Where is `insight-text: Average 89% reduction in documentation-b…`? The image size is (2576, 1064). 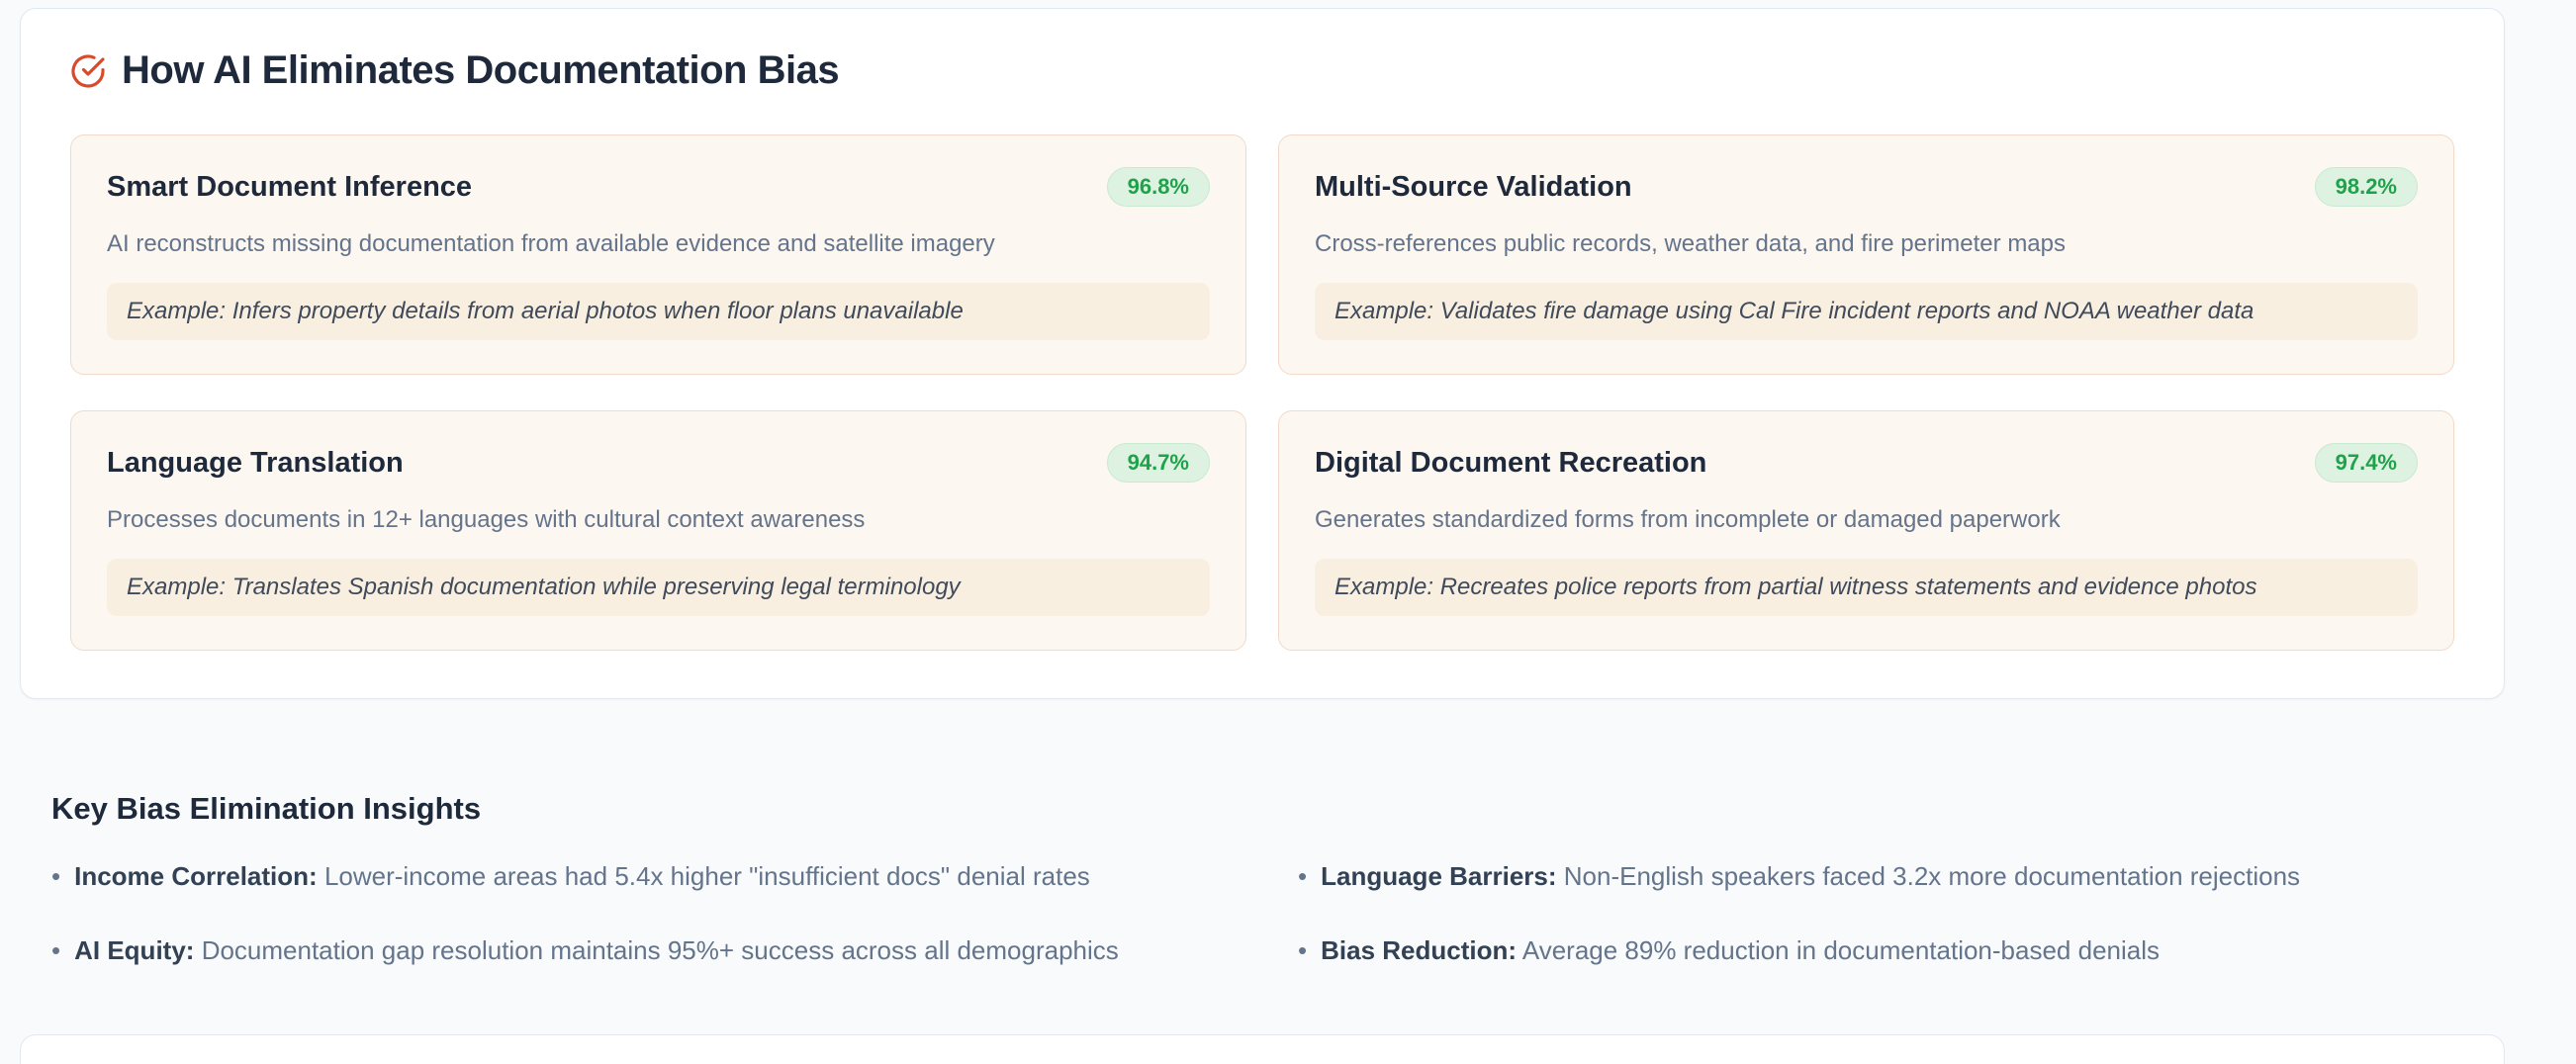
insight-text: Average 89% reduction in documentation-b… is located at coordinates (1841, 949).